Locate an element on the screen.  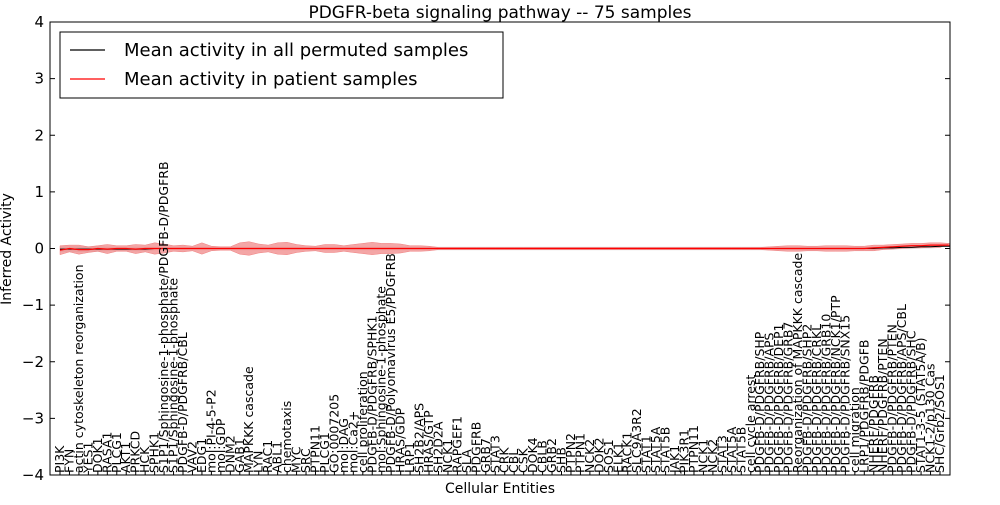
x-tick-label: DOK4 is located at coordinates (532, 455).